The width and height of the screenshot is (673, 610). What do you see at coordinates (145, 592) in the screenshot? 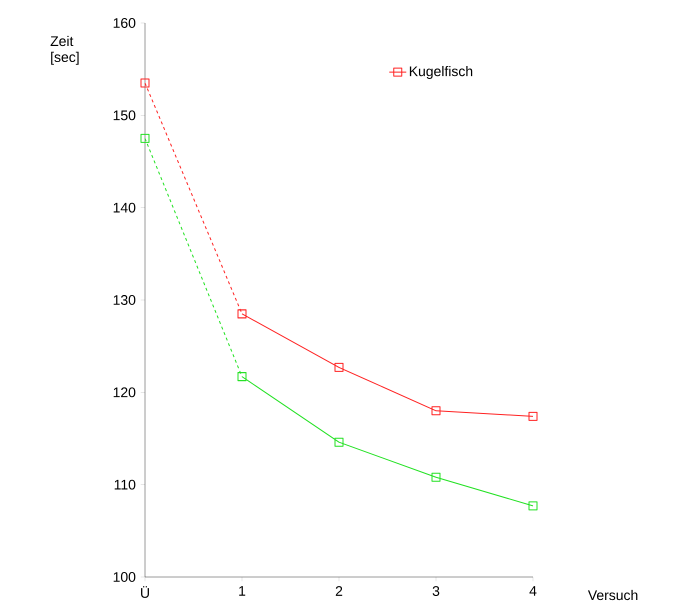
I see `x-tick-label: Ü` at bounding box center [145, 592].